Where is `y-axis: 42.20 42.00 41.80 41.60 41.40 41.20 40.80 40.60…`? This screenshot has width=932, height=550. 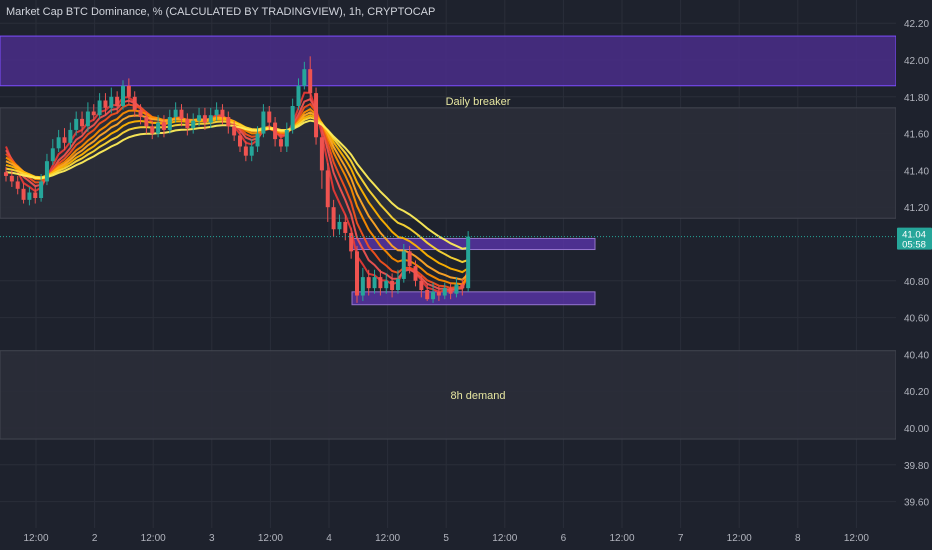
y-axis: 42.20 42.00 41.80 41.60 41.40 41.20 40.80 40.60… is located at coordinates (914, 275).